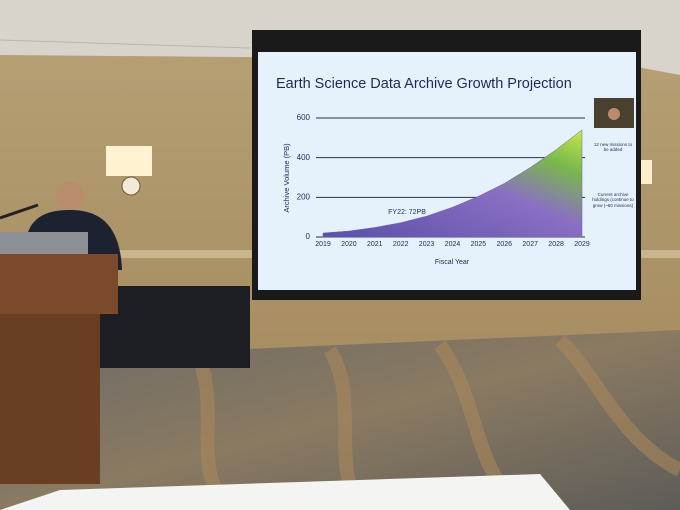 The height and width of the screenshot is (510, 680). I want to click on x-tick-label: 2026, so click(505, 244).